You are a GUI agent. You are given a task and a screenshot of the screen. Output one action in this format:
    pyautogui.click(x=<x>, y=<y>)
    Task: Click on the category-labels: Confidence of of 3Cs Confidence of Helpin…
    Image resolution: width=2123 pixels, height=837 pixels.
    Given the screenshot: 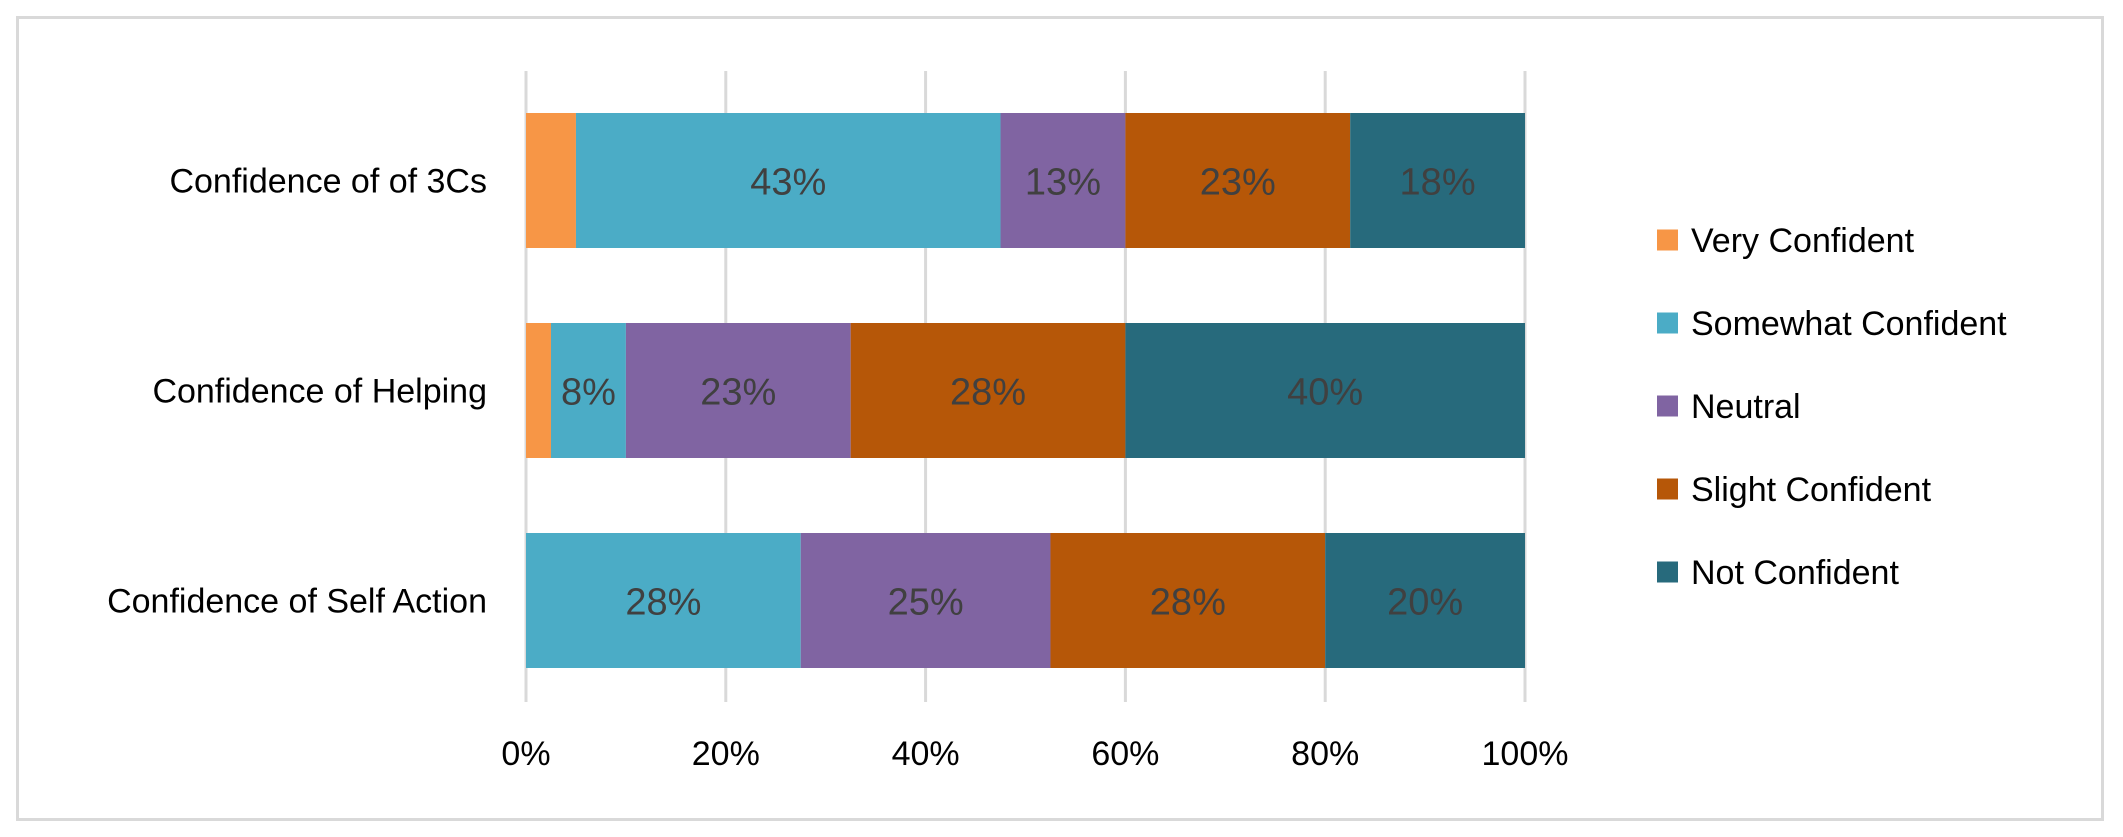 What is the action you would take?
    pyautogui.click(x=297, y=392)
    